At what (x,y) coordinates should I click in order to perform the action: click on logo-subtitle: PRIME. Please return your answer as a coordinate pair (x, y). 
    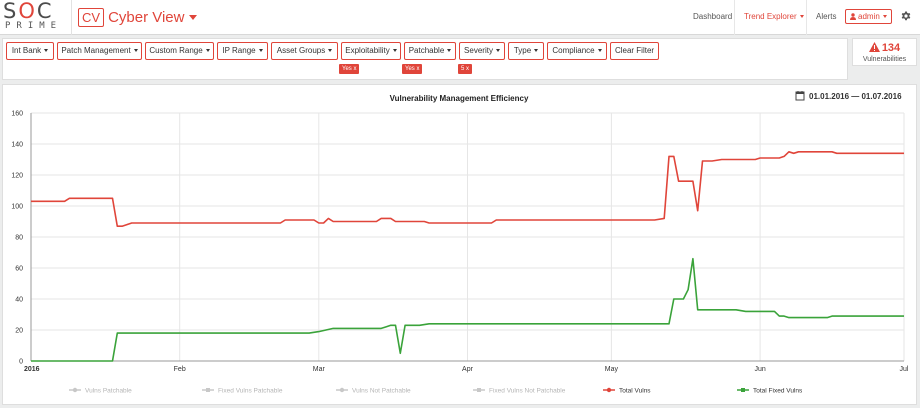
    Looking at the image, I should click on (34, 26).